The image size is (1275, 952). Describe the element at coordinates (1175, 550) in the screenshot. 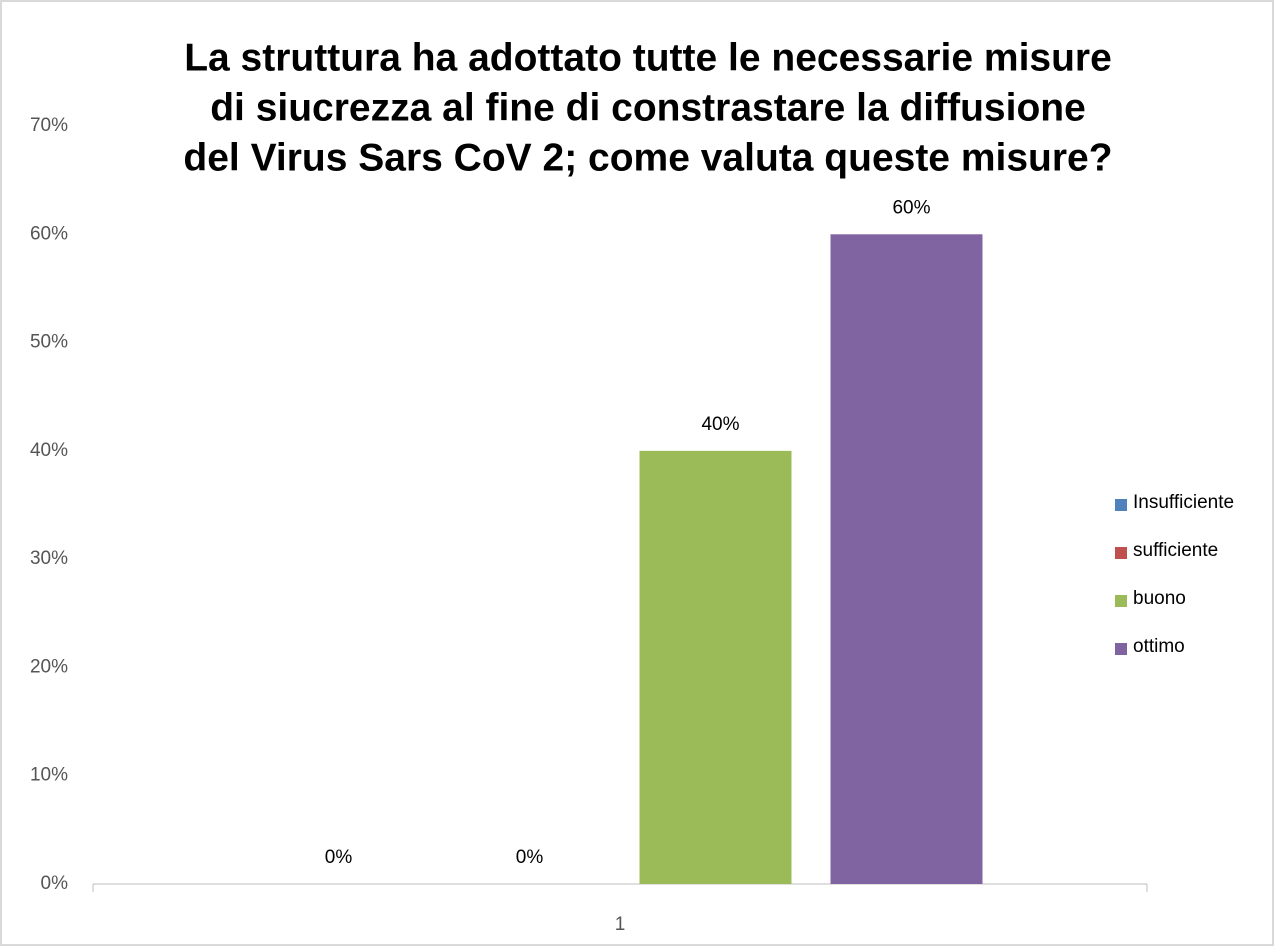

I see `legend-label: sufficiente` at that location.